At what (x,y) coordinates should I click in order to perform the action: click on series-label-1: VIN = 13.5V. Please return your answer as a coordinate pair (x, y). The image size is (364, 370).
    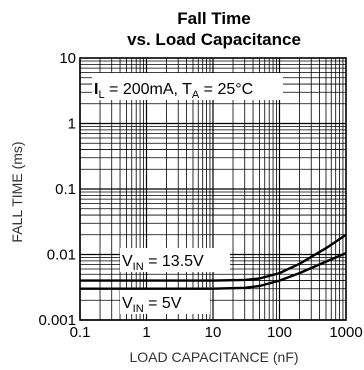
    Looking at the image, I should click on (163, 263).